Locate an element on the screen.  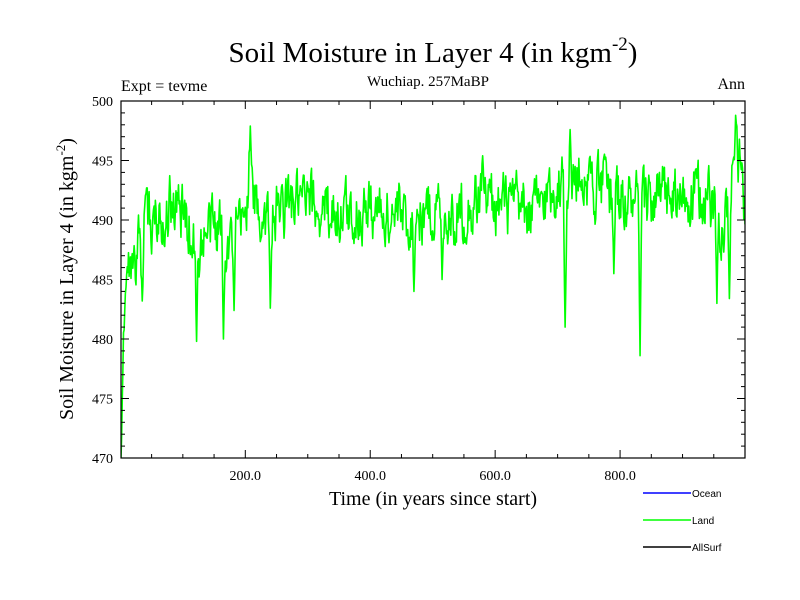
legend-label-allsurf: AllSurf is located at coordinates (707, 548).